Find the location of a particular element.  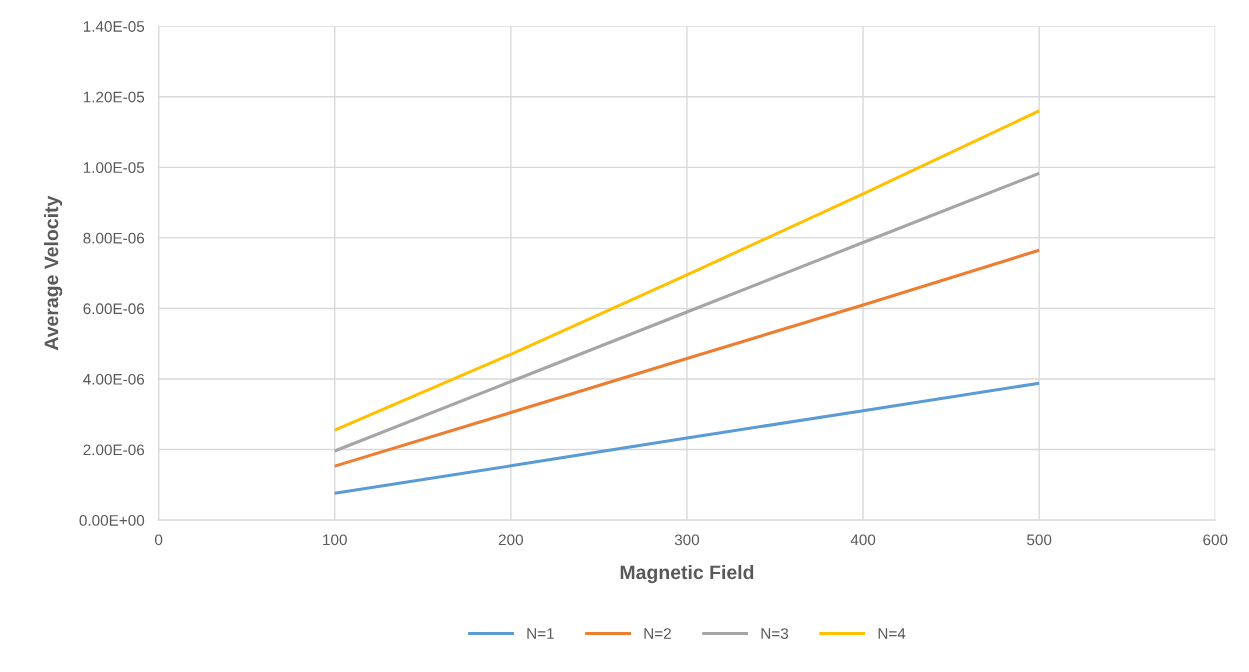

y-axis-title: Average Velocity is located at coordinates (53, 273).